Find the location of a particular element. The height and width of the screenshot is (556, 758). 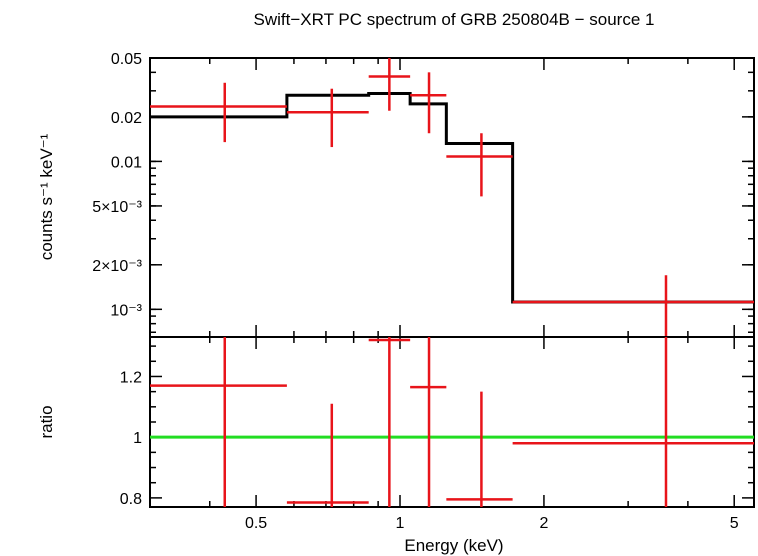

x-tick-label: 5 is located at coordinates (734, 523).